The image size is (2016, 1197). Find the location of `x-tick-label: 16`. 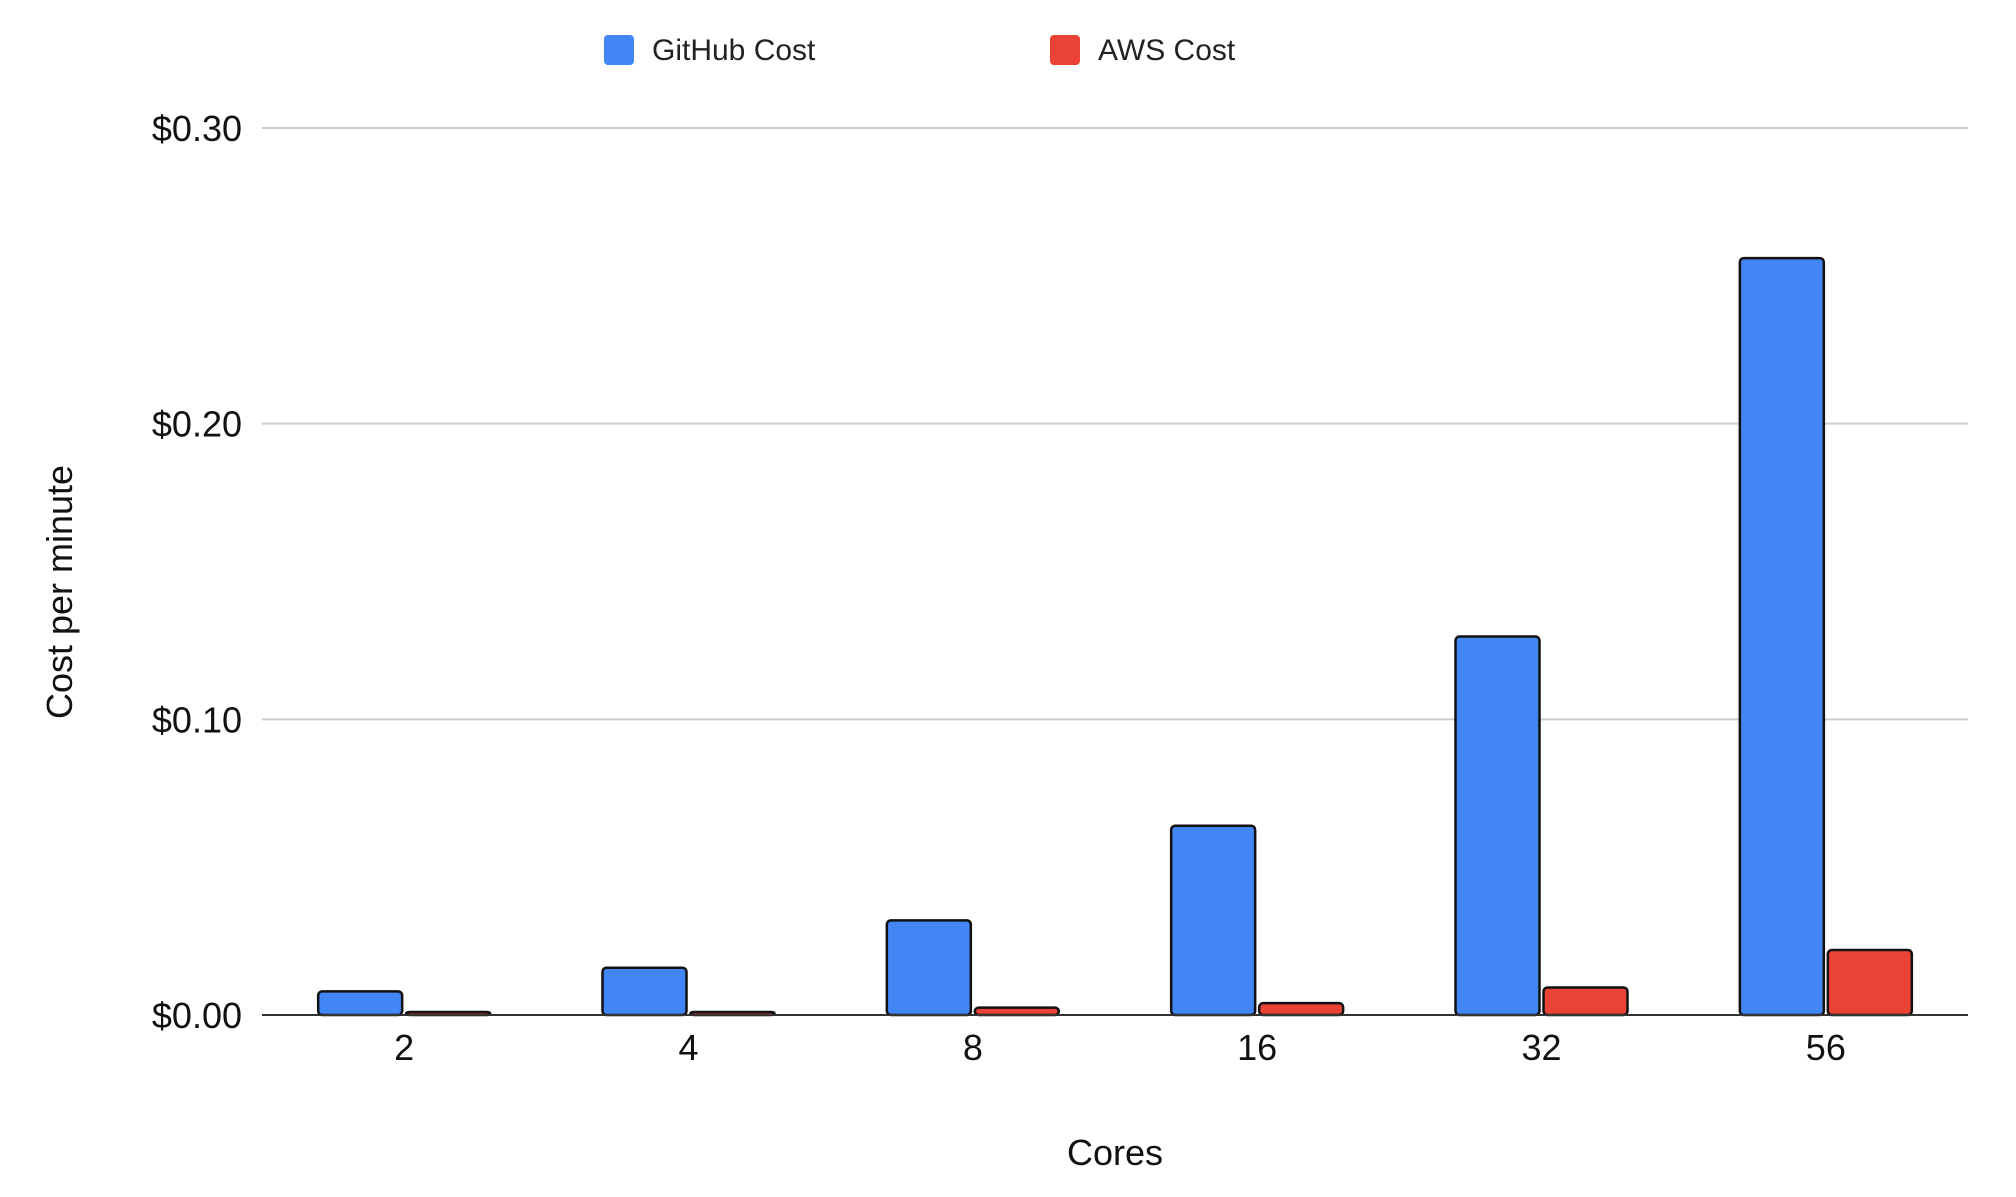

x-tick-label: 16 is located at coordinates (1257, 1047).